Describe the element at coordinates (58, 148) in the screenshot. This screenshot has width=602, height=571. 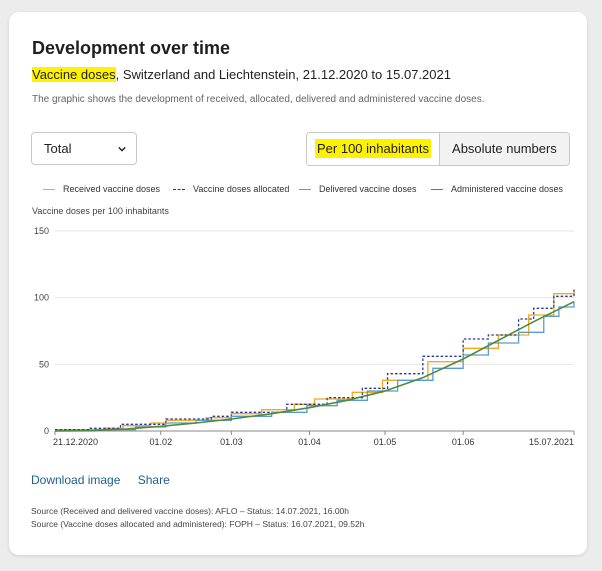
I see `select-value: Total` at that location.